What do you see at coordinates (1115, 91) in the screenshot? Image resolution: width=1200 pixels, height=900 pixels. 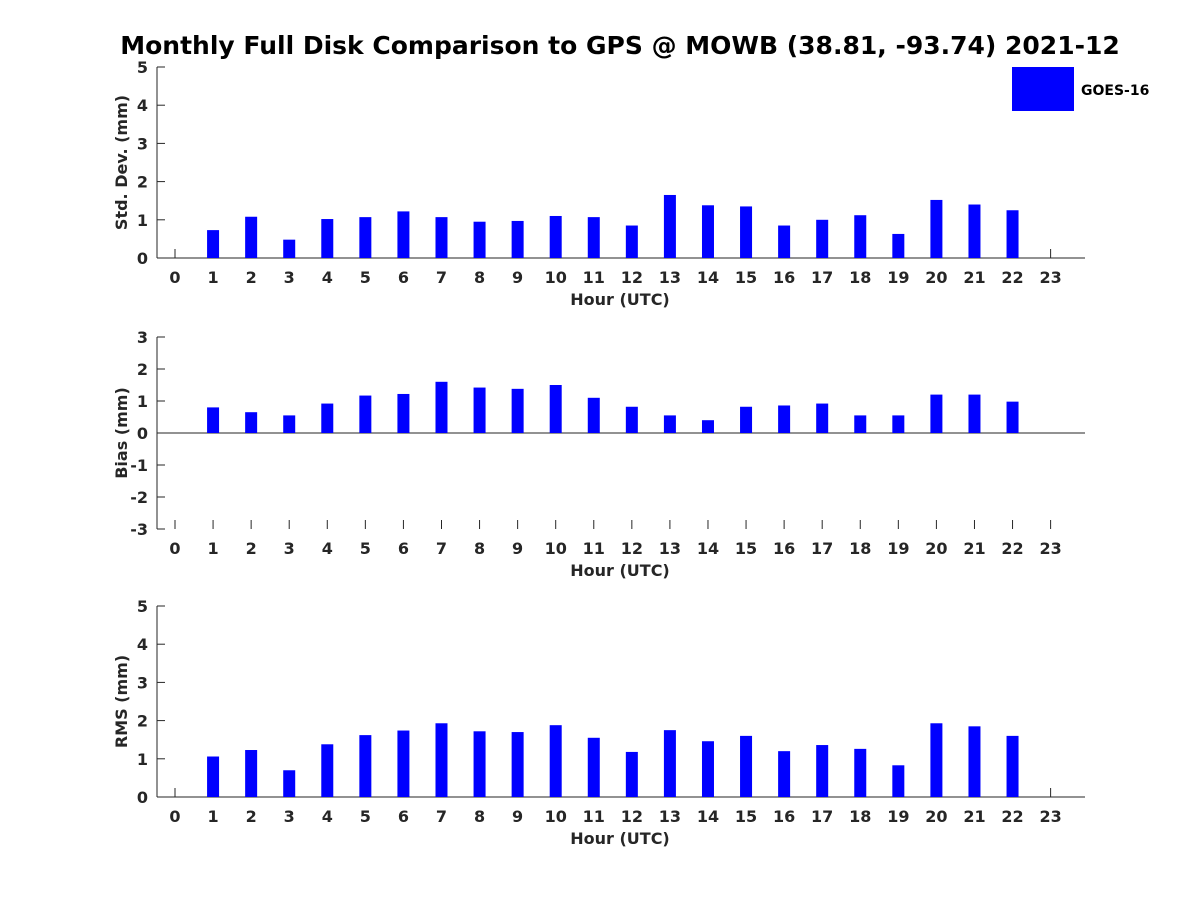 I see `legend-label: GOES-16` at bounding box center [1115, 91].